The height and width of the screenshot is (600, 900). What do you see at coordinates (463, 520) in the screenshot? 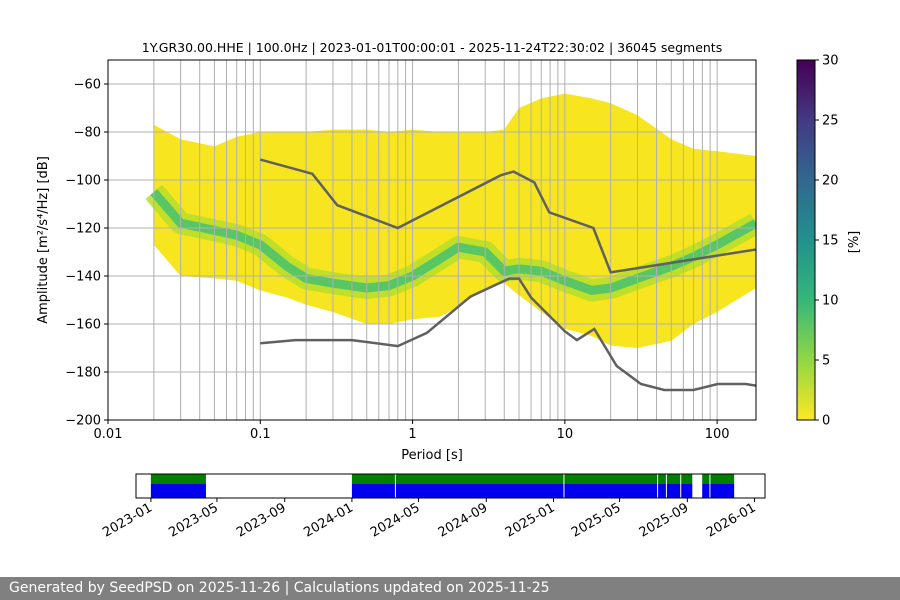
I see `timeline-tick-label: 2024-09` at bounding box center [463, 520].